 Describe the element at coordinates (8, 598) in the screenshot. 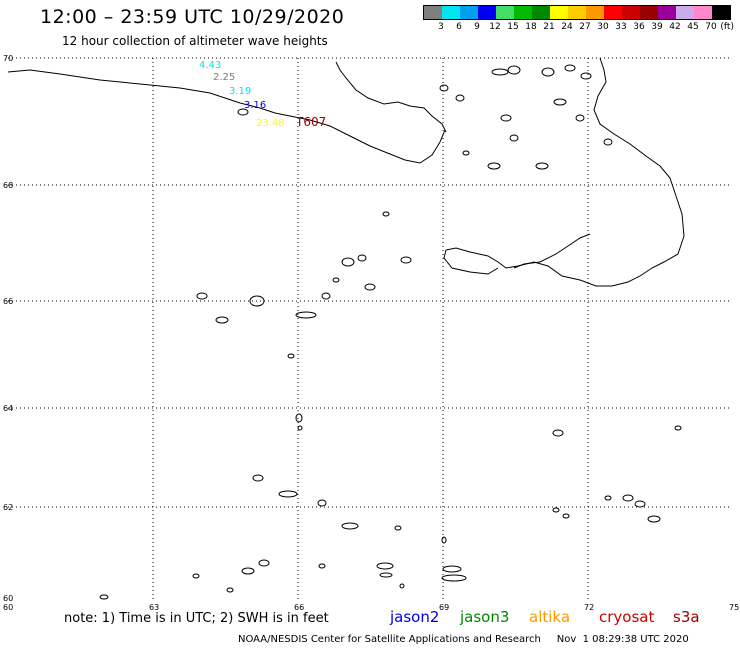

I see `lat-label-60: 60` at that location.